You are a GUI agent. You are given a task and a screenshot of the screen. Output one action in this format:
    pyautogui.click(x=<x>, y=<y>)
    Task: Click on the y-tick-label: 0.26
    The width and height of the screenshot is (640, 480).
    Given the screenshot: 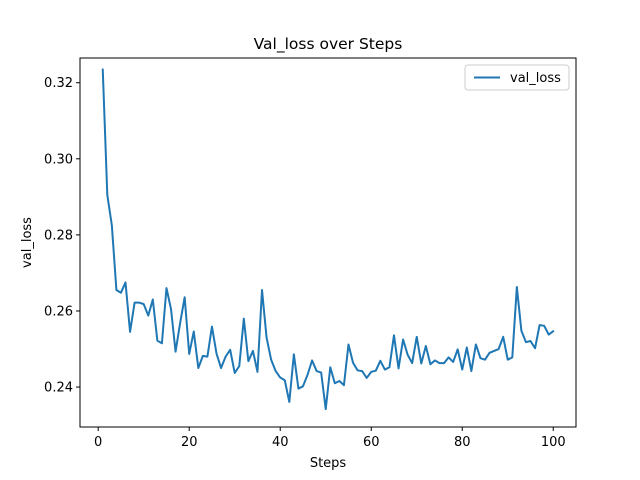 What is the action you would take?
    pyautogui.click(x=58, y=311)
    